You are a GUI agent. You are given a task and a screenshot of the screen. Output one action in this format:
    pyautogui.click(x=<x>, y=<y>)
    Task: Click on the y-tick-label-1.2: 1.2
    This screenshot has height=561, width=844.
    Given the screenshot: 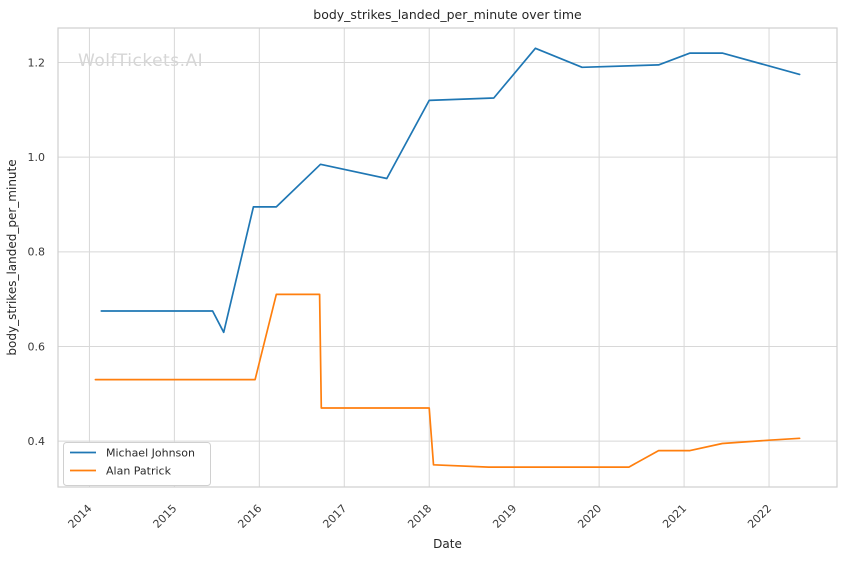 What is the action you would take?
    pyautogui.click(x=37, y=62)
    